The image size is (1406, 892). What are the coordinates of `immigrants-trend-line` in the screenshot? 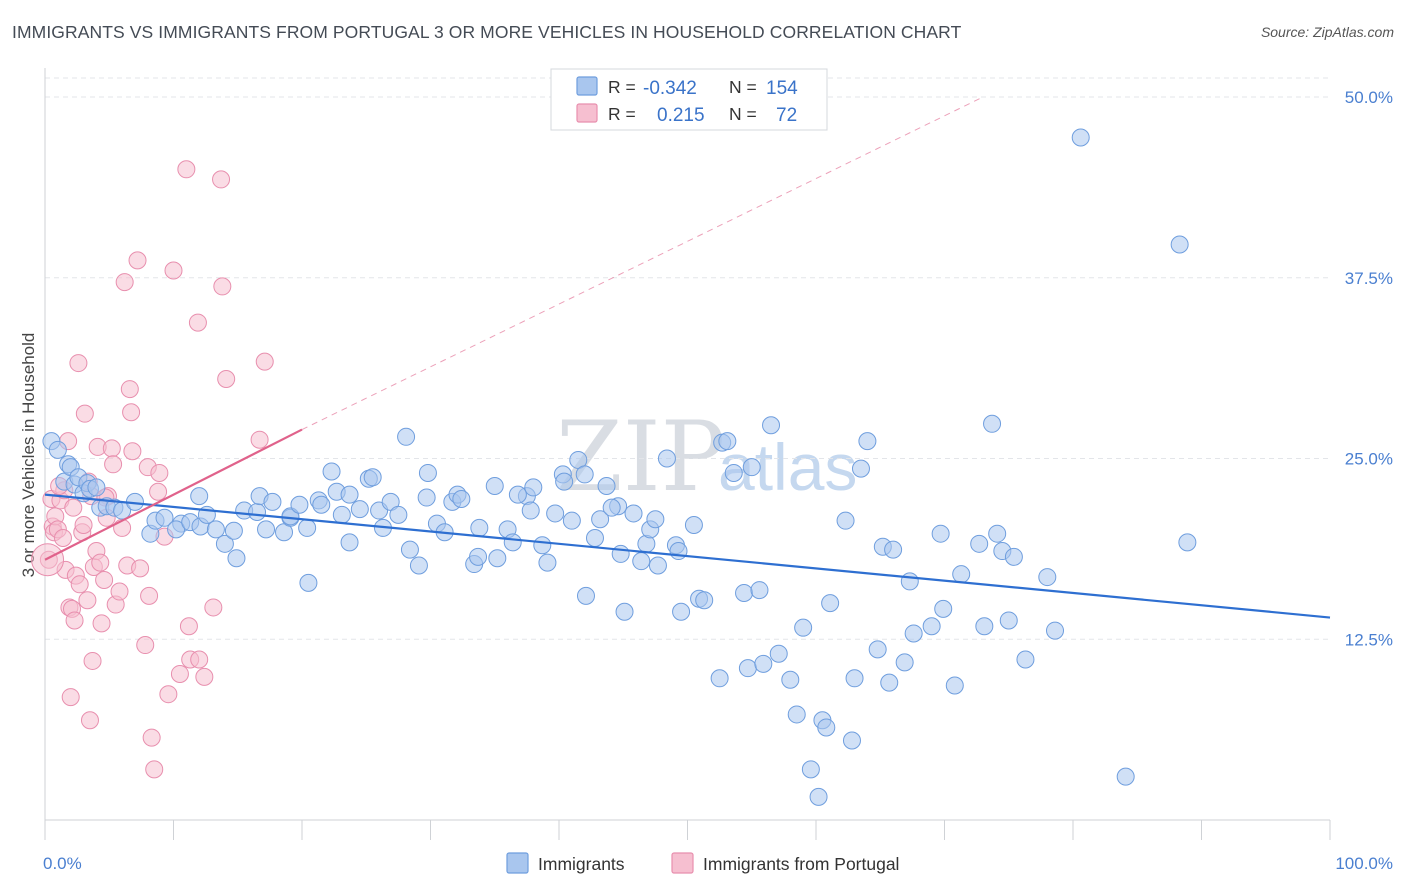 It's located at (687, 556).